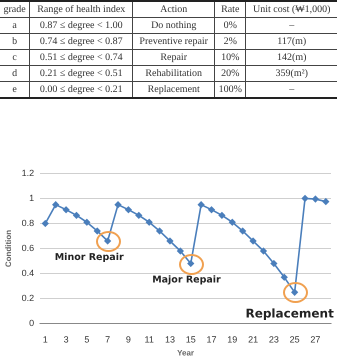 This screenshot has height=358, width=337. What do you see at coordinates (128, 339) in the screenshot?
I see `x-tick-label: 9` at bounding box center [128, 339].